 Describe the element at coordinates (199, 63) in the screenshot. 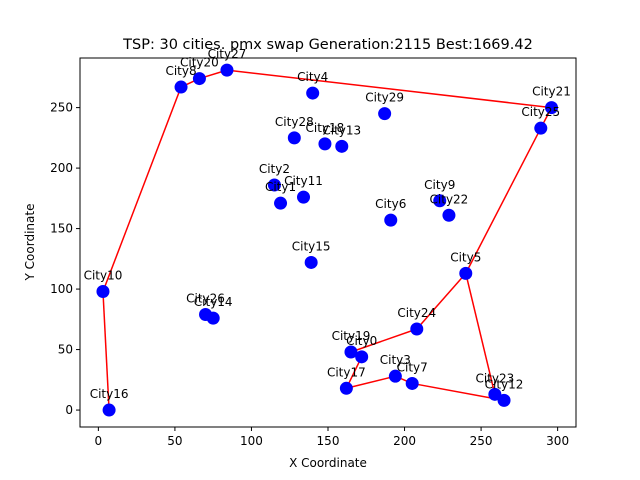

I see `city-label: City20` at that location.